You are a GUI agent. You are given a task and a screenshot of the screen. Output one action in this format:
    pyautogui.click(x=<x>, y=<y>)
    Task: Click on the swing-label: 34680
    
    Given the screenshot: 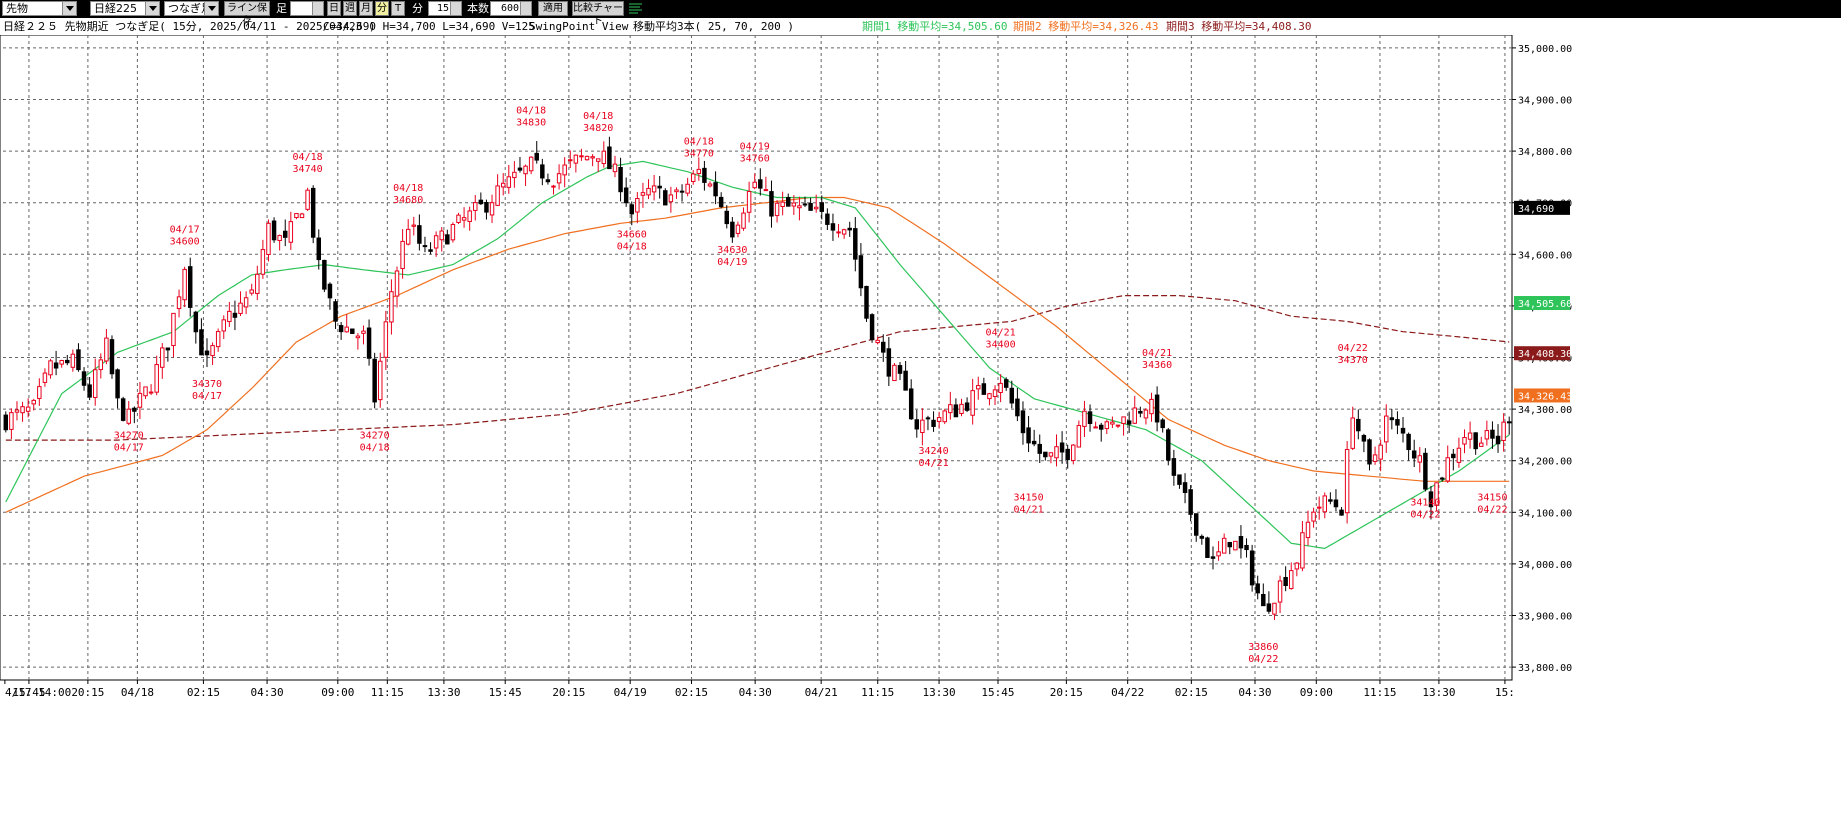 What is the action you would take?
    pyautogui.click(x=408, y=200)
    